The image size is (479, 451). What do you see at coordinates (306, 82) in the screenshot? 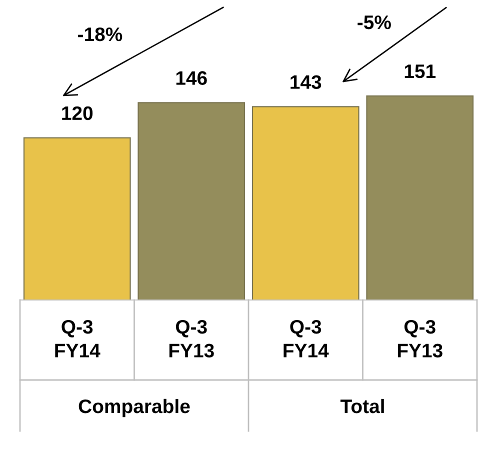
I see `data-label: 143` at bounding box center [306, 82].